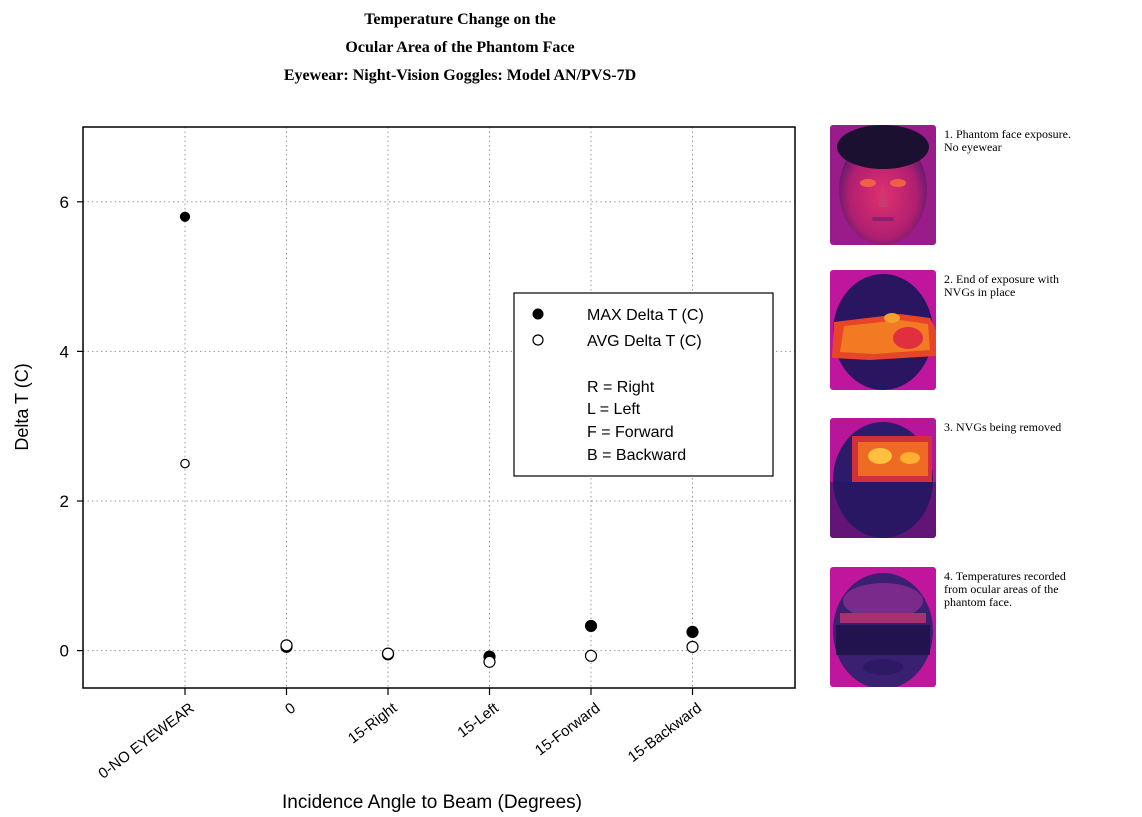 The height and width of the screenshot is (817, 1142). Describe the element at coordinates (621, 387) in the screenshot. I see `legend-note-right: R = Right` at that location.